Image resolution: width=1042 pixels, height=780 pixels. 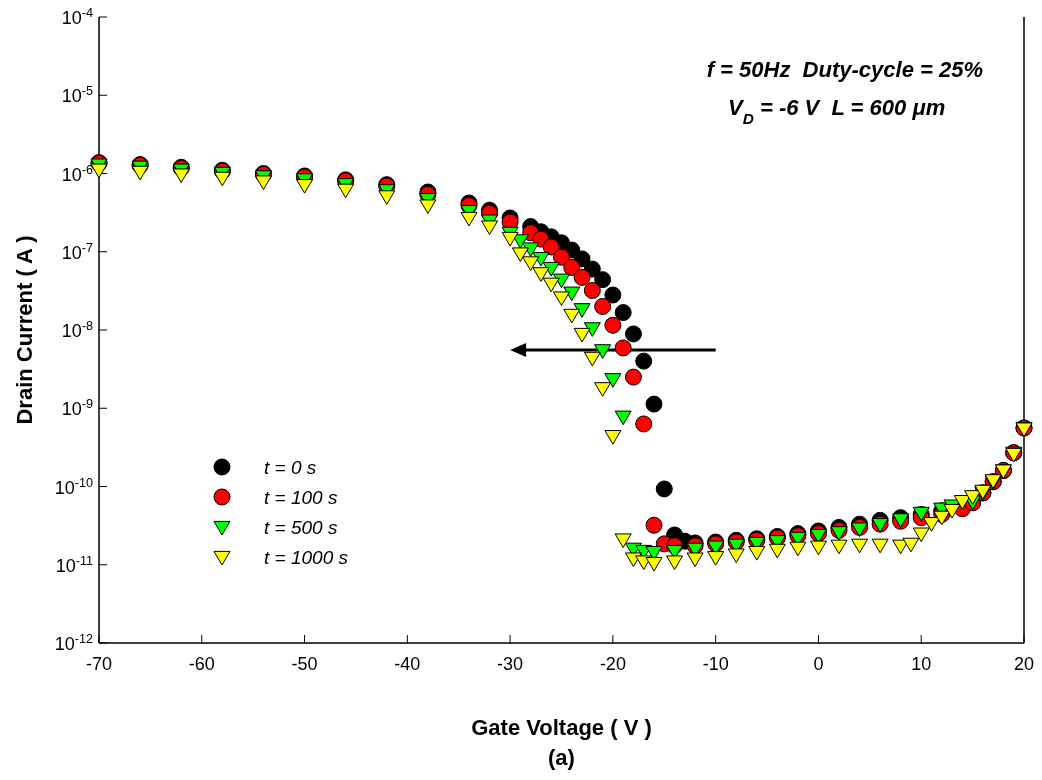 What do you see at coordinates (74, 564) in the screenshot?
I see `y-tick-label: 10$^{-11}$` at bounding box center [74, 564].